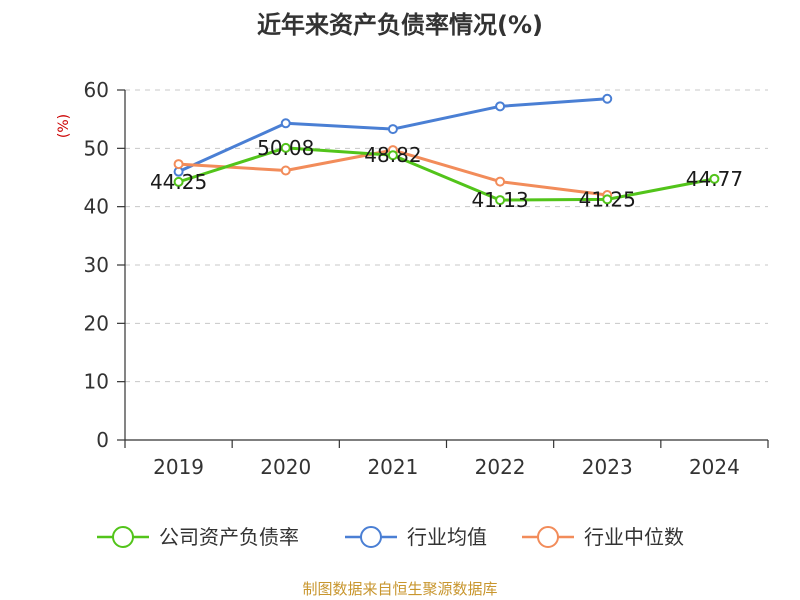 Image resolution: width=800 pixels, height=600 pixels. Describe the element at coordinates (178, 467) in the screenshot. I see `x-tick-label: 2019` at that location.